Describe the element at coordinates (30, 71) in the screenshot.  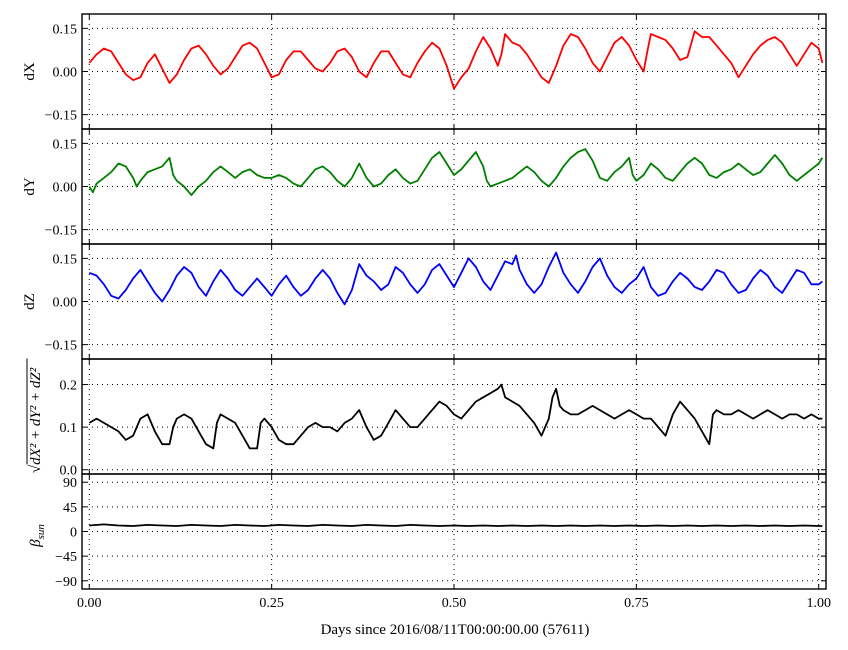
I see `y-axis-label: dX` at that location.